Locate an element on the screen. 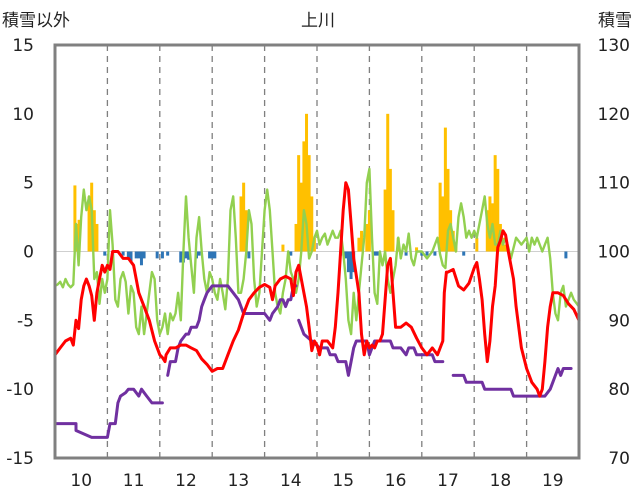 The height and width of the screenshot is (501, 636). y-left-tick: -5 is located at coordinates (25, 321).